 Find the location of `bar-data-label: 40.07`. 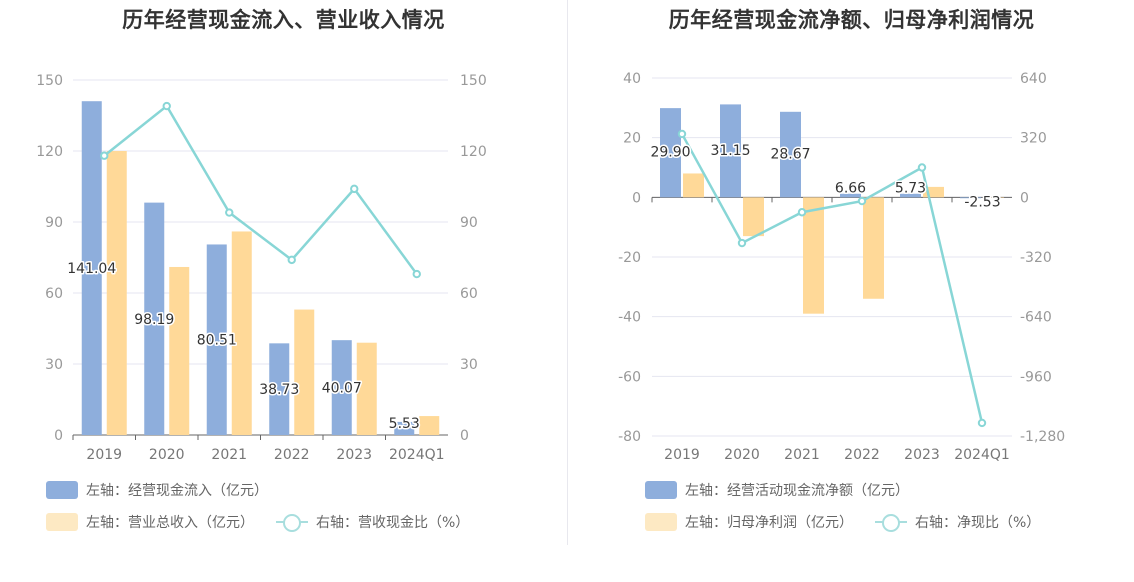

bar-data-label: 40.07 is located at coordinates (342, 389).